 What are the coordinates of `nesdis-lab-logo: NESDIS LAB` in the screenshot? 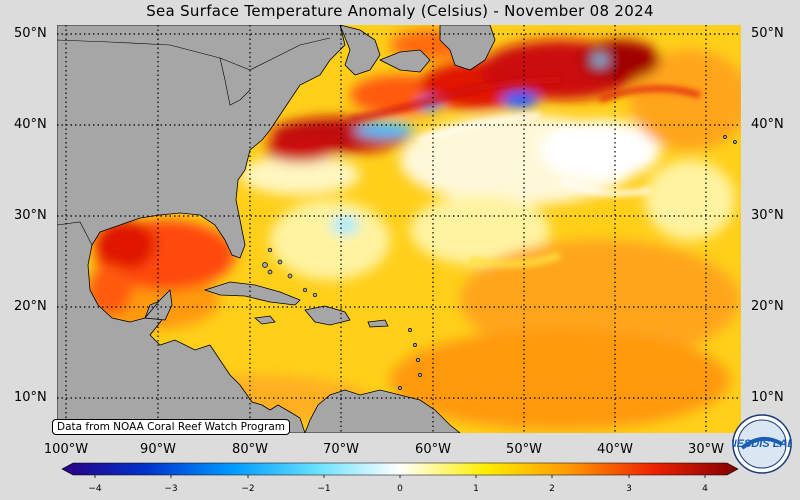 It's located at (762, 444).